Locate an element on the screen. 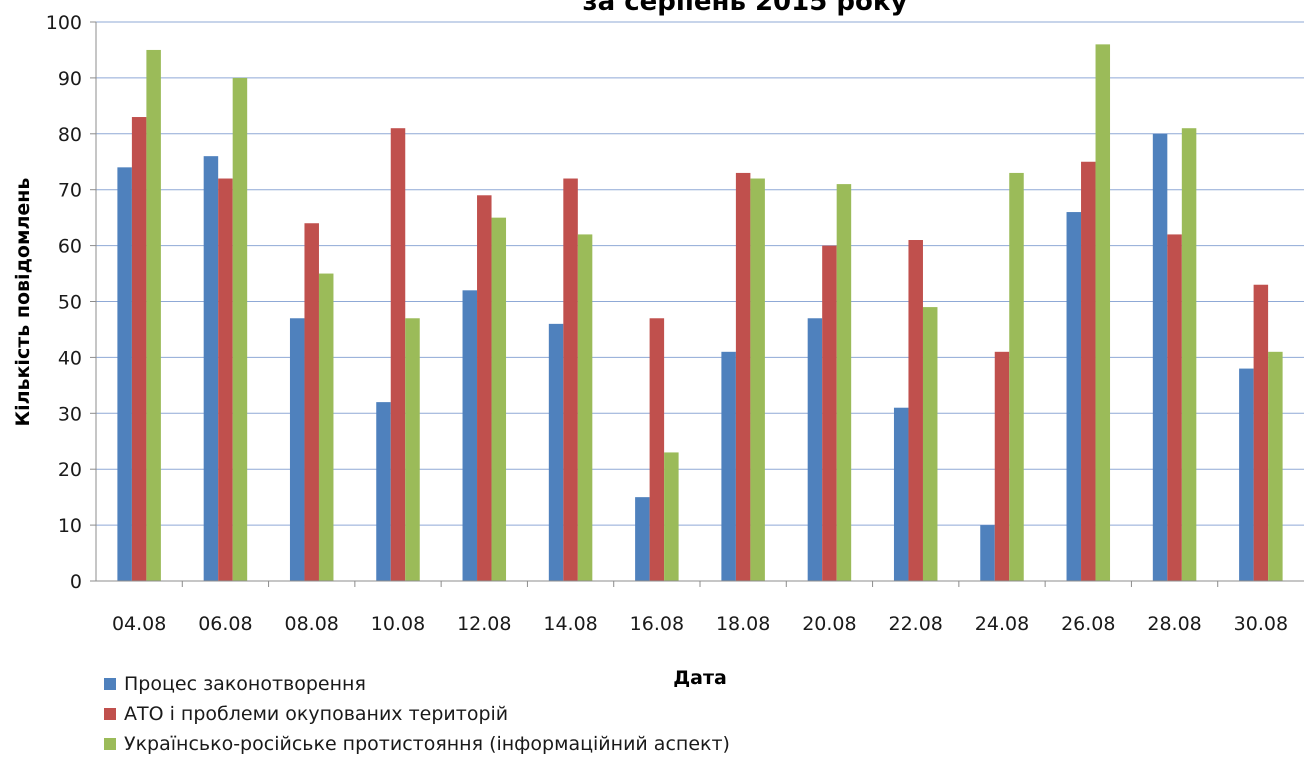 The height and width of the screenshot is (759, 1304). x-tick-label: 08.08 is located at coordinates (312, 624).